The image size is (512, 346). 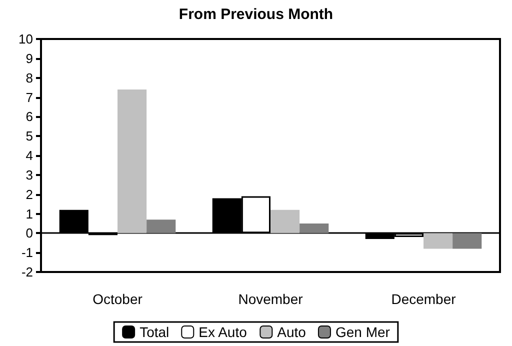 What do you see at coordinates (27, 252) in the screenshot?
I see `y-tick-label: -1` at bounding box center [27, 252].